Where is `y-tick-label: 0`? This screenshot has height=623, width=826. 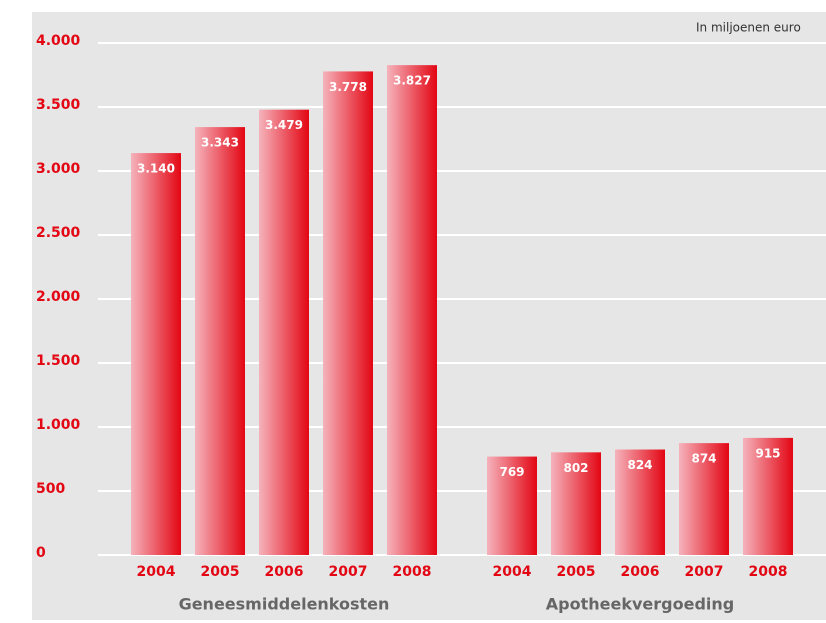 y-tick-label: 0 is located at coordinates (41, 553).